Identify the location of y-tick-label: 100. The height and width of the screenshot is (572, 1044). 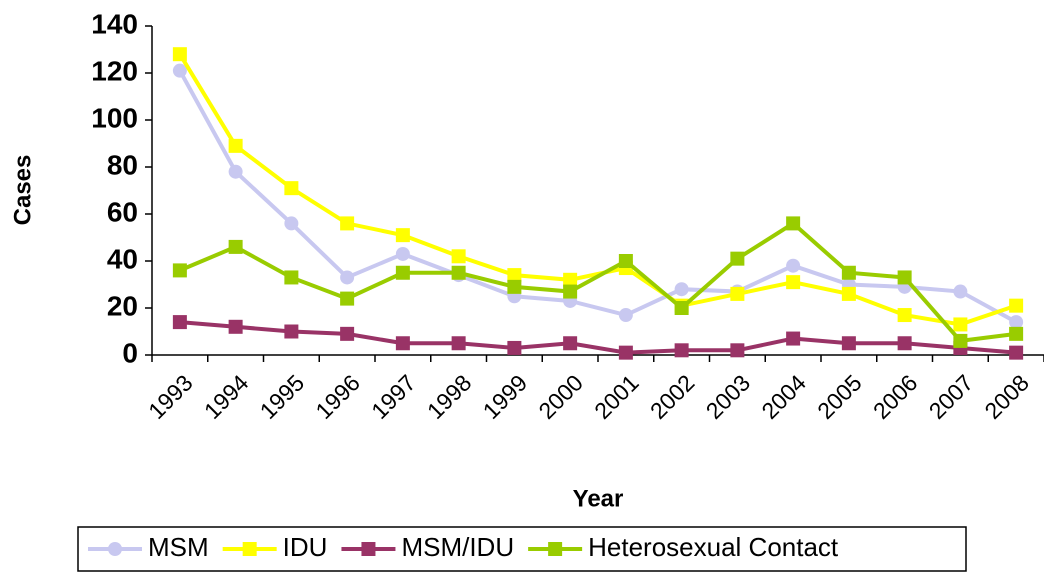
(114, 117).